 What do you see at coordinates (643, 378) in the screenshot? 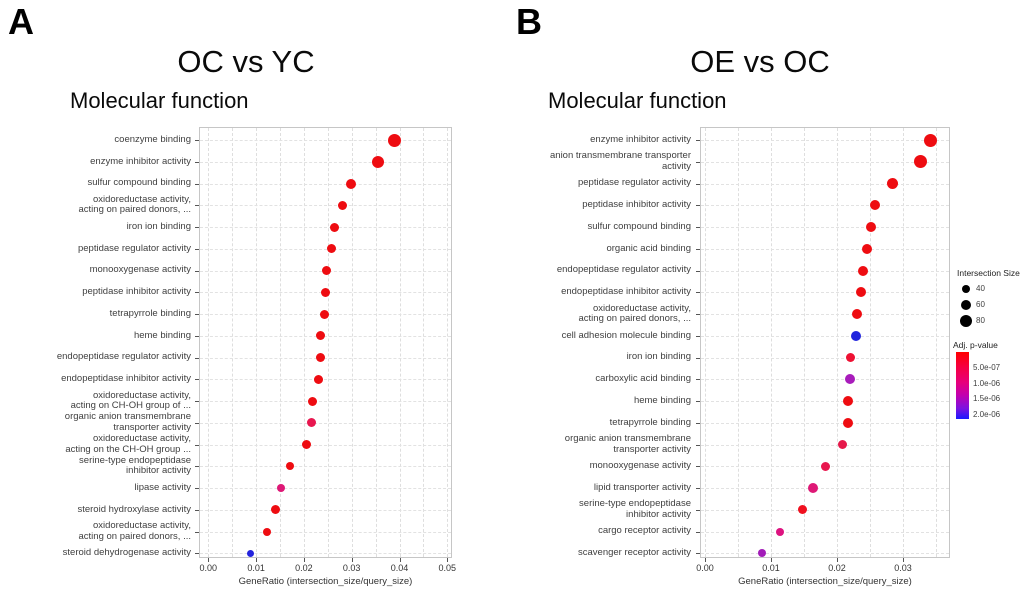
I see `category-label: carboxylic acid binding` at bounding box center [643, 378].